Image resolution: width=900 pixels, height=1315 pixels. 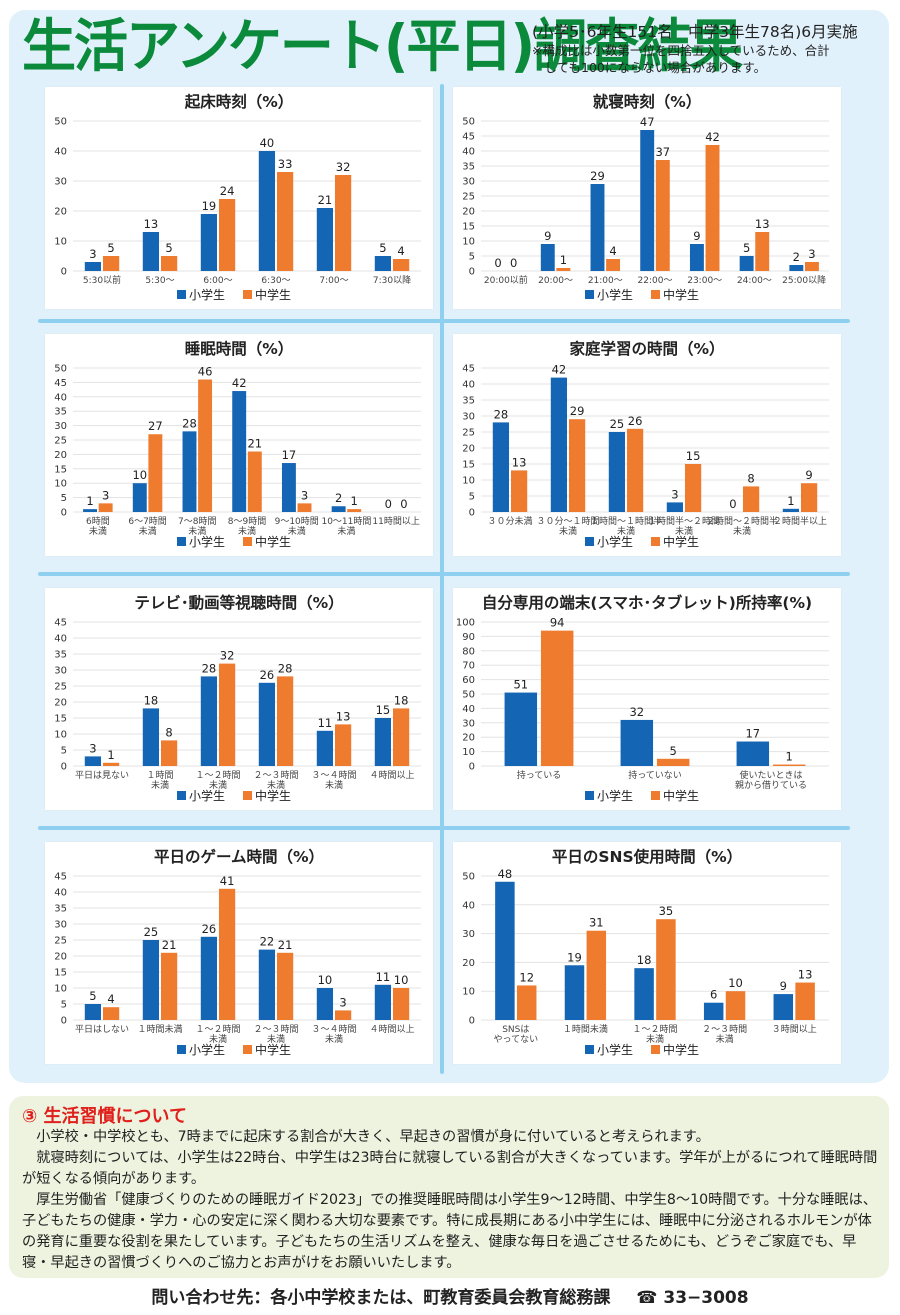 I want to click on y-tick-label: 35, so click(x=60, y=655).